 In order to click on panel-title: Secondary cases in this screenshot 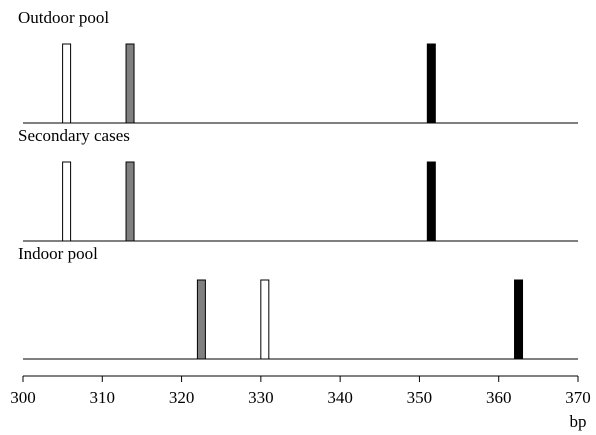, I will do `click(74, 135)`.